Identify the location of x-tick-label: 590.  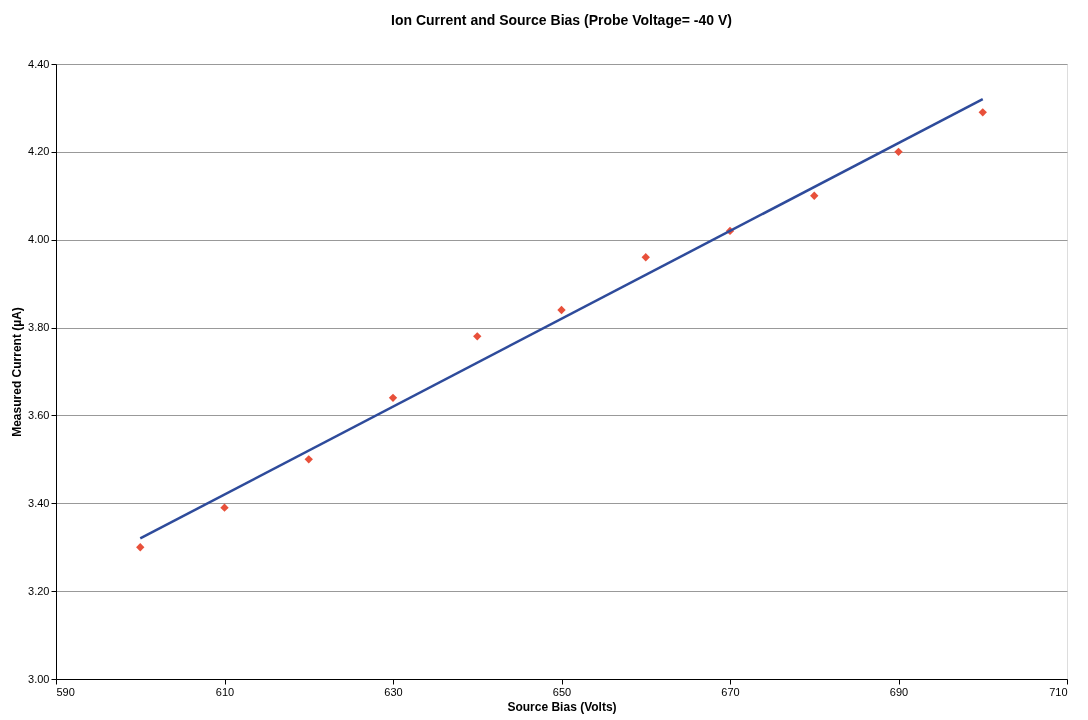
(65, 691).